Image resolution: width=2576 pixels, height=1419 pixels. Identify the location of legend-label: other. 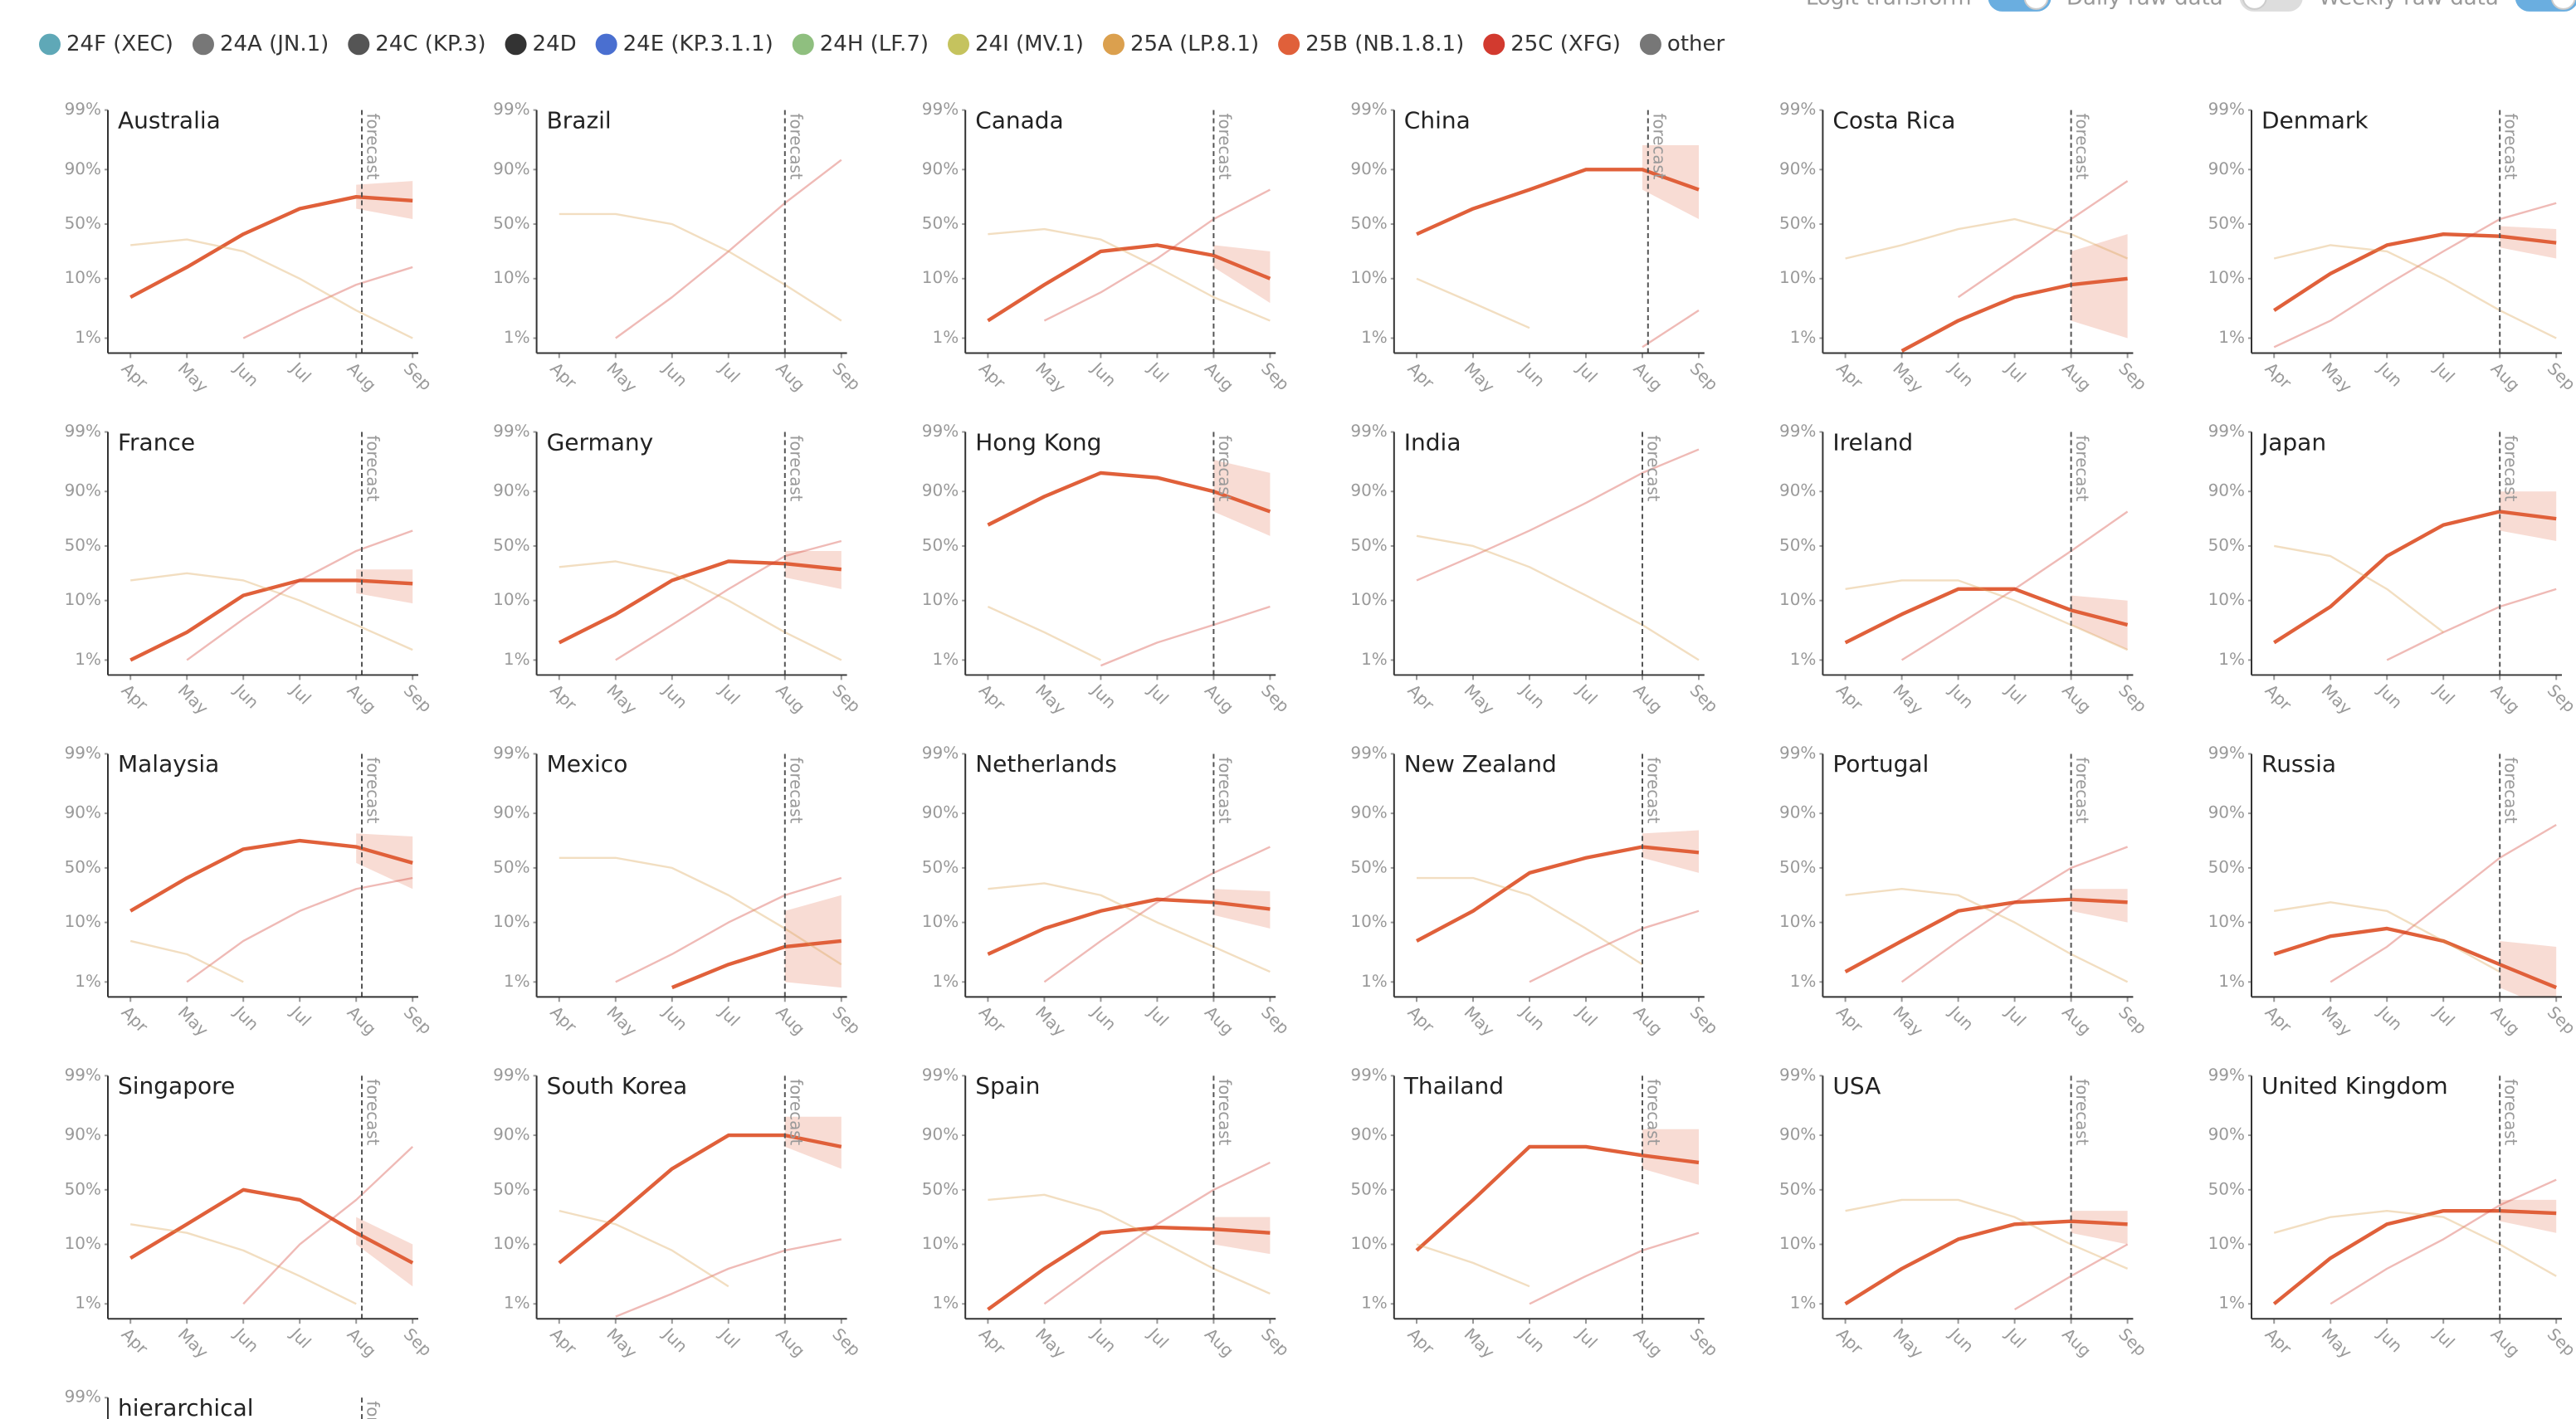
(1696, 44).